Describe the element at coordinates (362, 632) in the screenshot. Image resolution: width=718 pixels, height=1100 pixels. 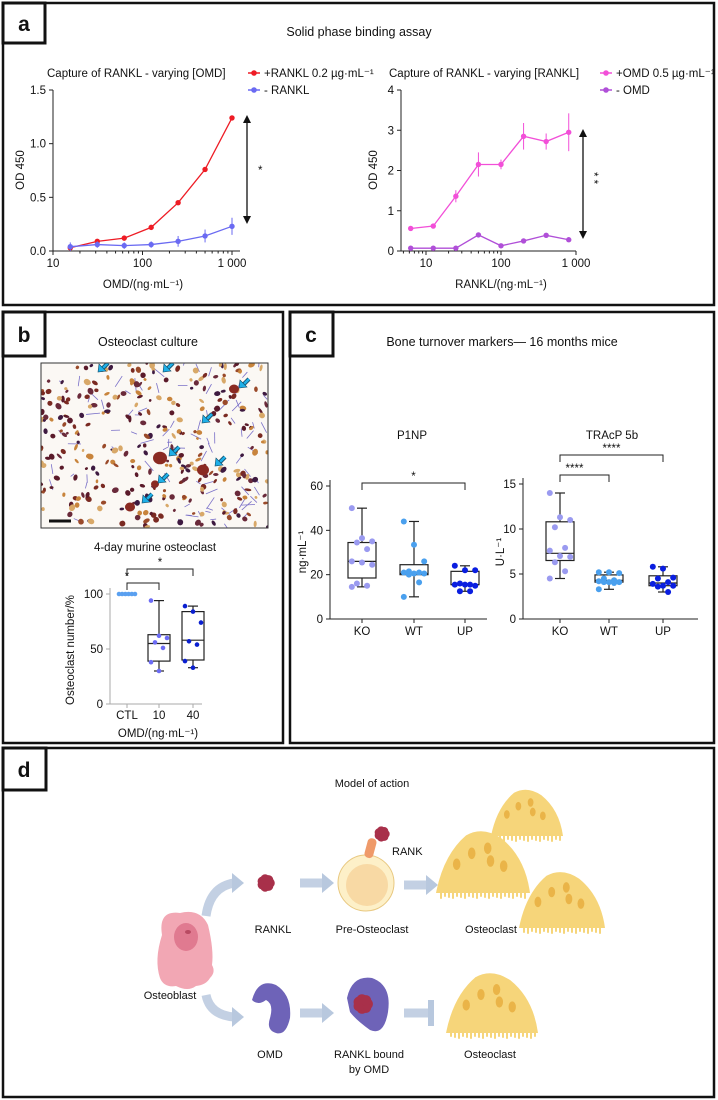
I see `x-tick-label: KO` at that location.